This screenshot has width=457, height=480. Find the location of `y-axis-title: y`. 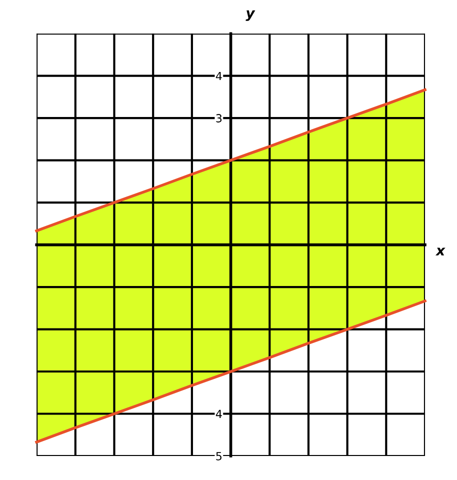

y-axis-title: y is located at coordinates (251, 15).